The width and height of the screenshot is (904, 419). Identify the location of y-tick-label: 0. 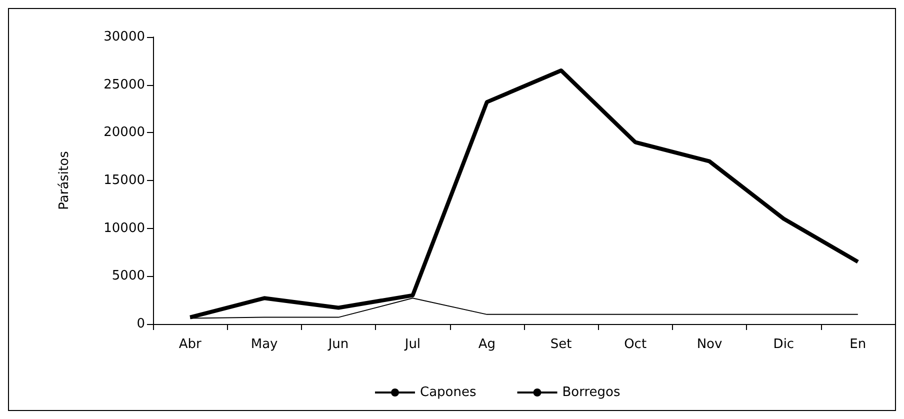
(140, 324).